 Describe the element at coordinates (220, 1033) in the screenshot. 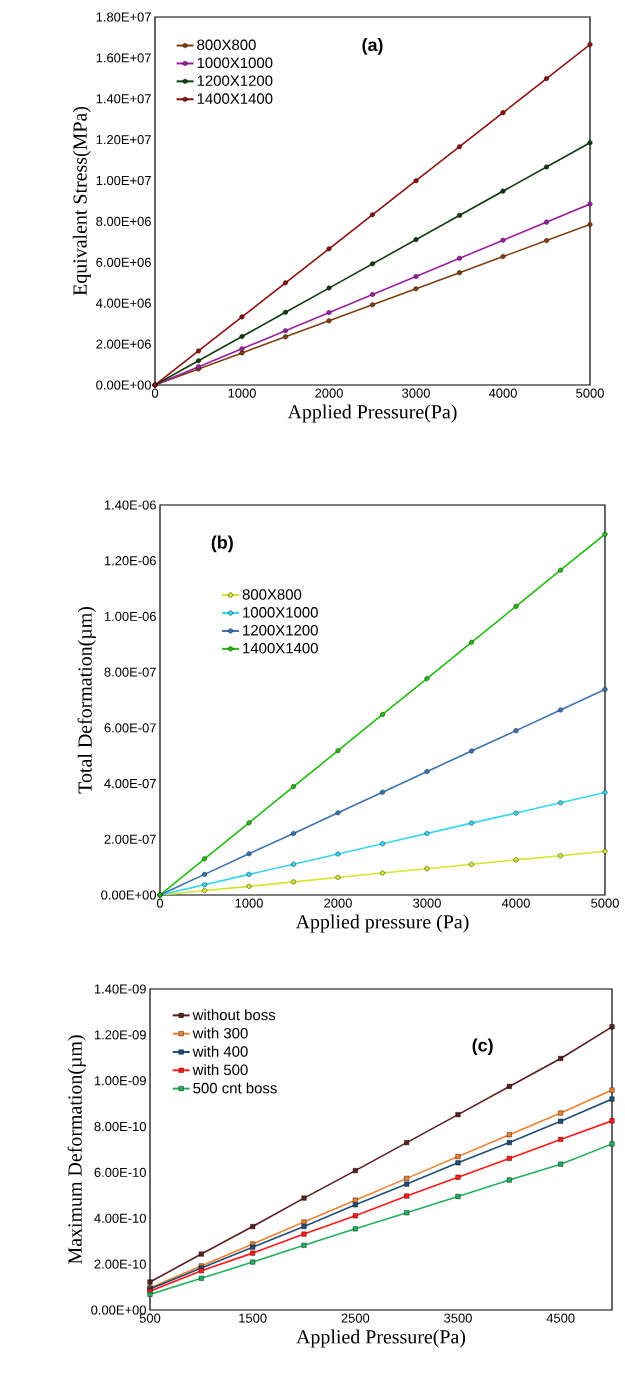

I see `legend-label: with 300` at that location.